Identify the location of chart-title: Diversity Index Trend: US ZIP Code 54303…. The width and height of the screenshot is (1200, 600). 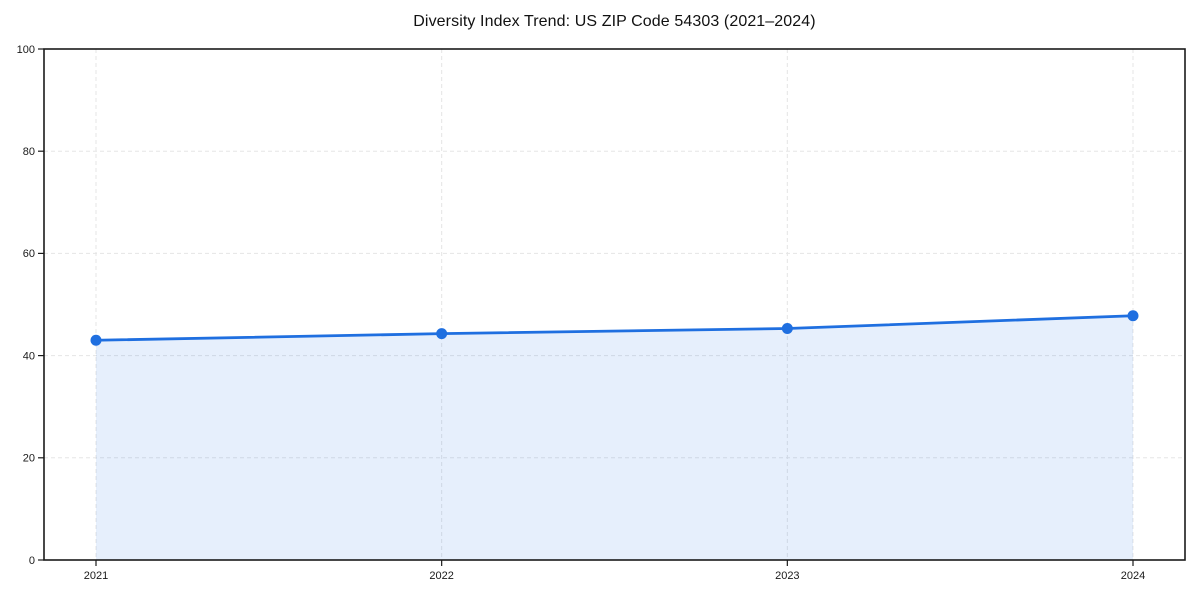
(614, 21).